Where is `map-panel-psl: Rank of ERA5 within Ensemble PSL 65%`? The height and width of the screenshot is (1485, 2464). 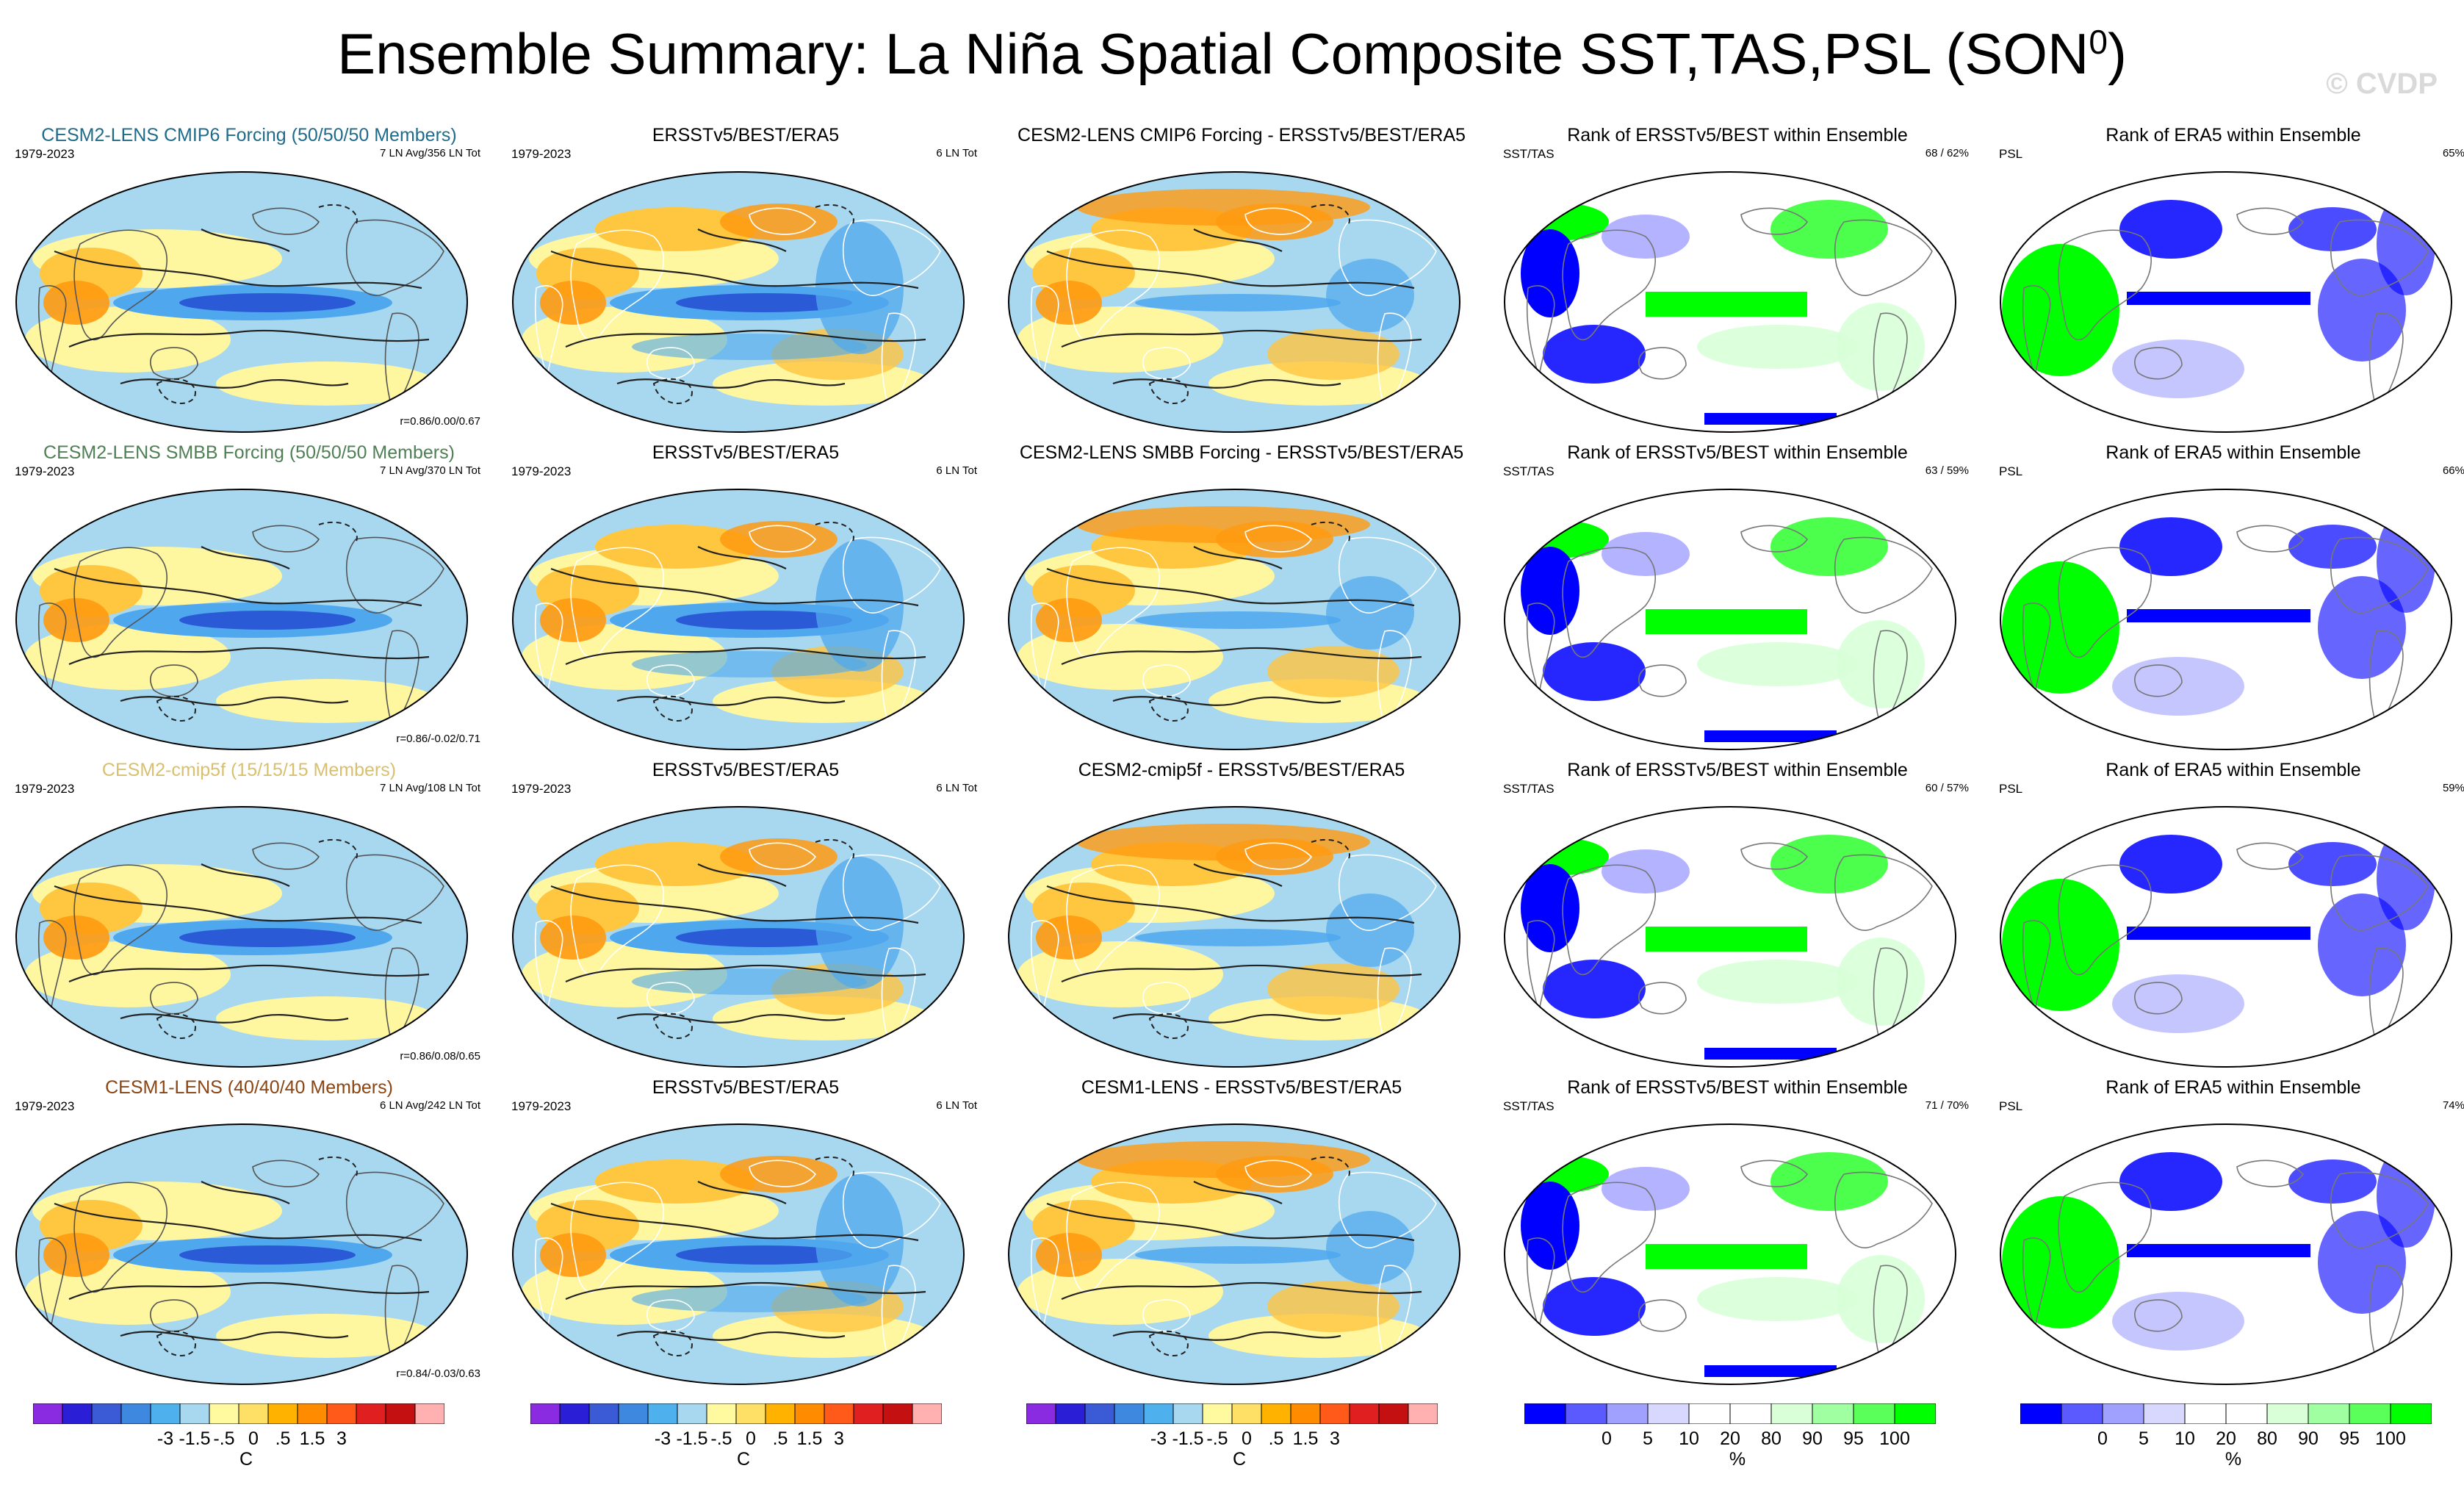 map-panel-psl: Rank of ERA5 within Ensemble PSL 65% is located at coordinates (2229, 279).